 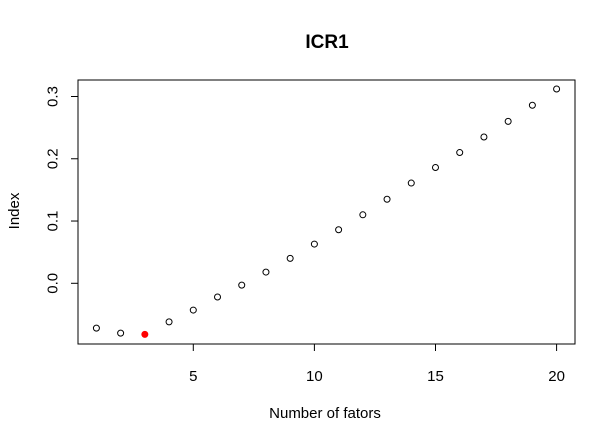 I want to click on y-axis-label: Index, so click(x=14, y=210).